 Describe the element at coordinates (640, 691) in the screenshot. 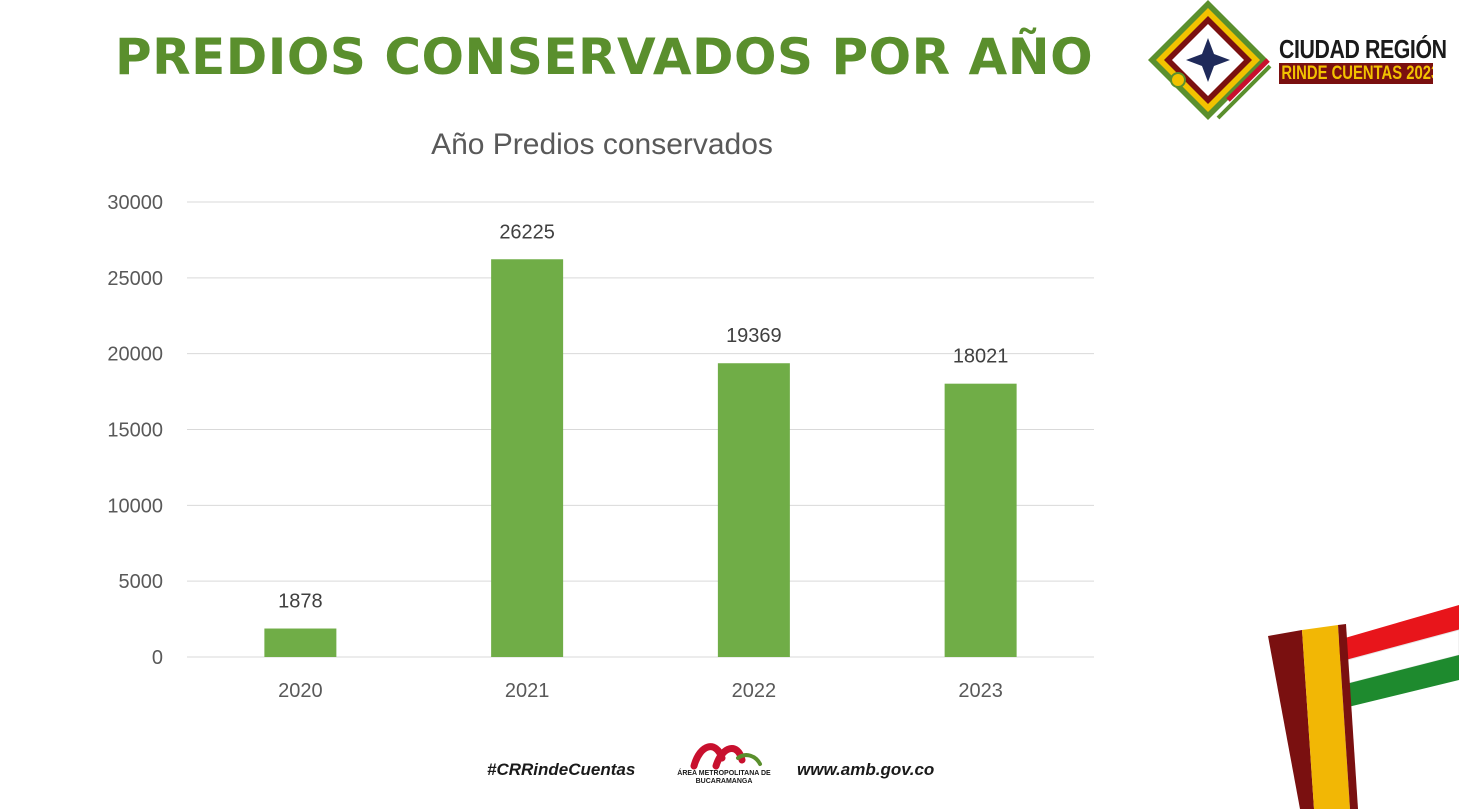

I see `chart-x-axis: 2020 2021 2022 2023` at that location.